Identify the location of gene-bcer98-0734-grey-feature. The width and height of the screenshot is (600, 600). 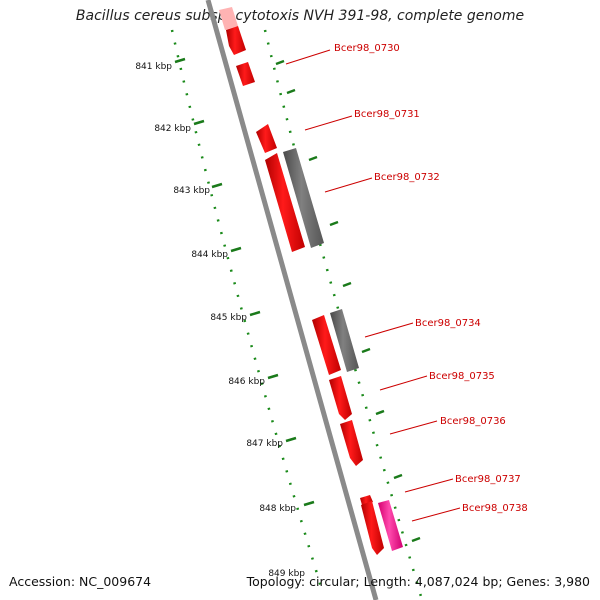
(344, 340).